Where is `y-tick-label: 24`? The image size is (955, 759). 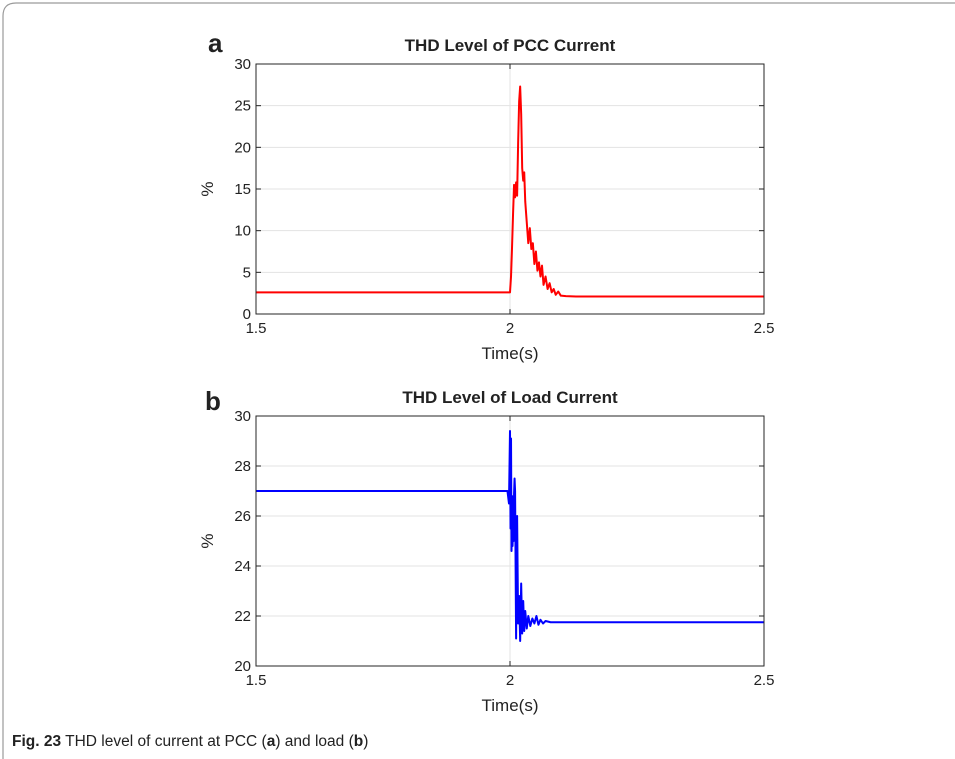 y-tick-label: 24 is located at coordinates (242, 566).